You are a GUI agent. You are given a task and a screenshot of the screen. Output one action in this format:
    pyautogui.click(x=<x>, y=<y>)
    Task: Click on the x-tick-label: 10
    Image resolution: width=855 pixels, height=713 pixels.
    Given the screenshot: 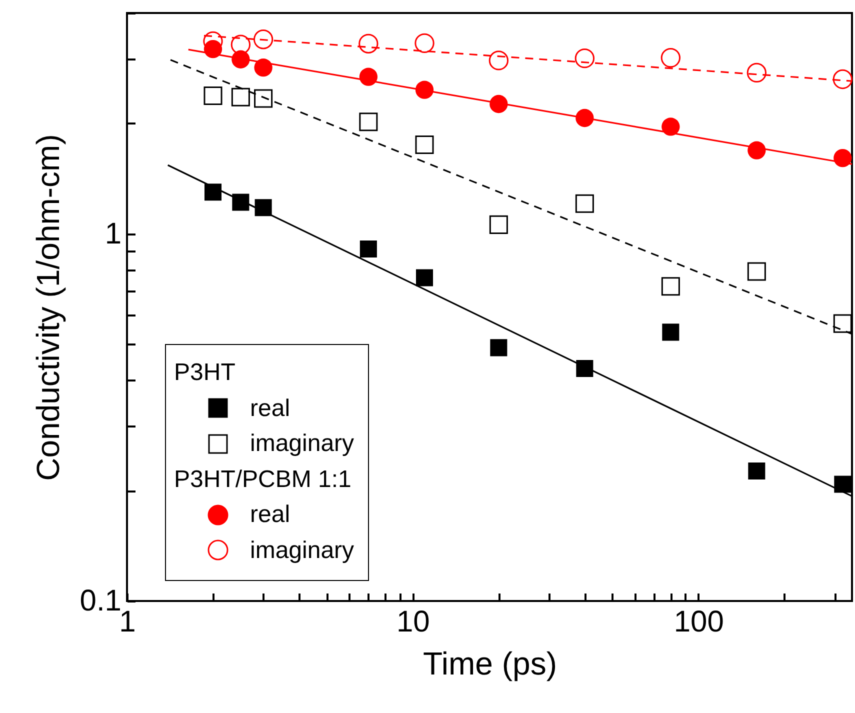 What is the action you would take?
    pyautogui.click(x=413, y=622)
    